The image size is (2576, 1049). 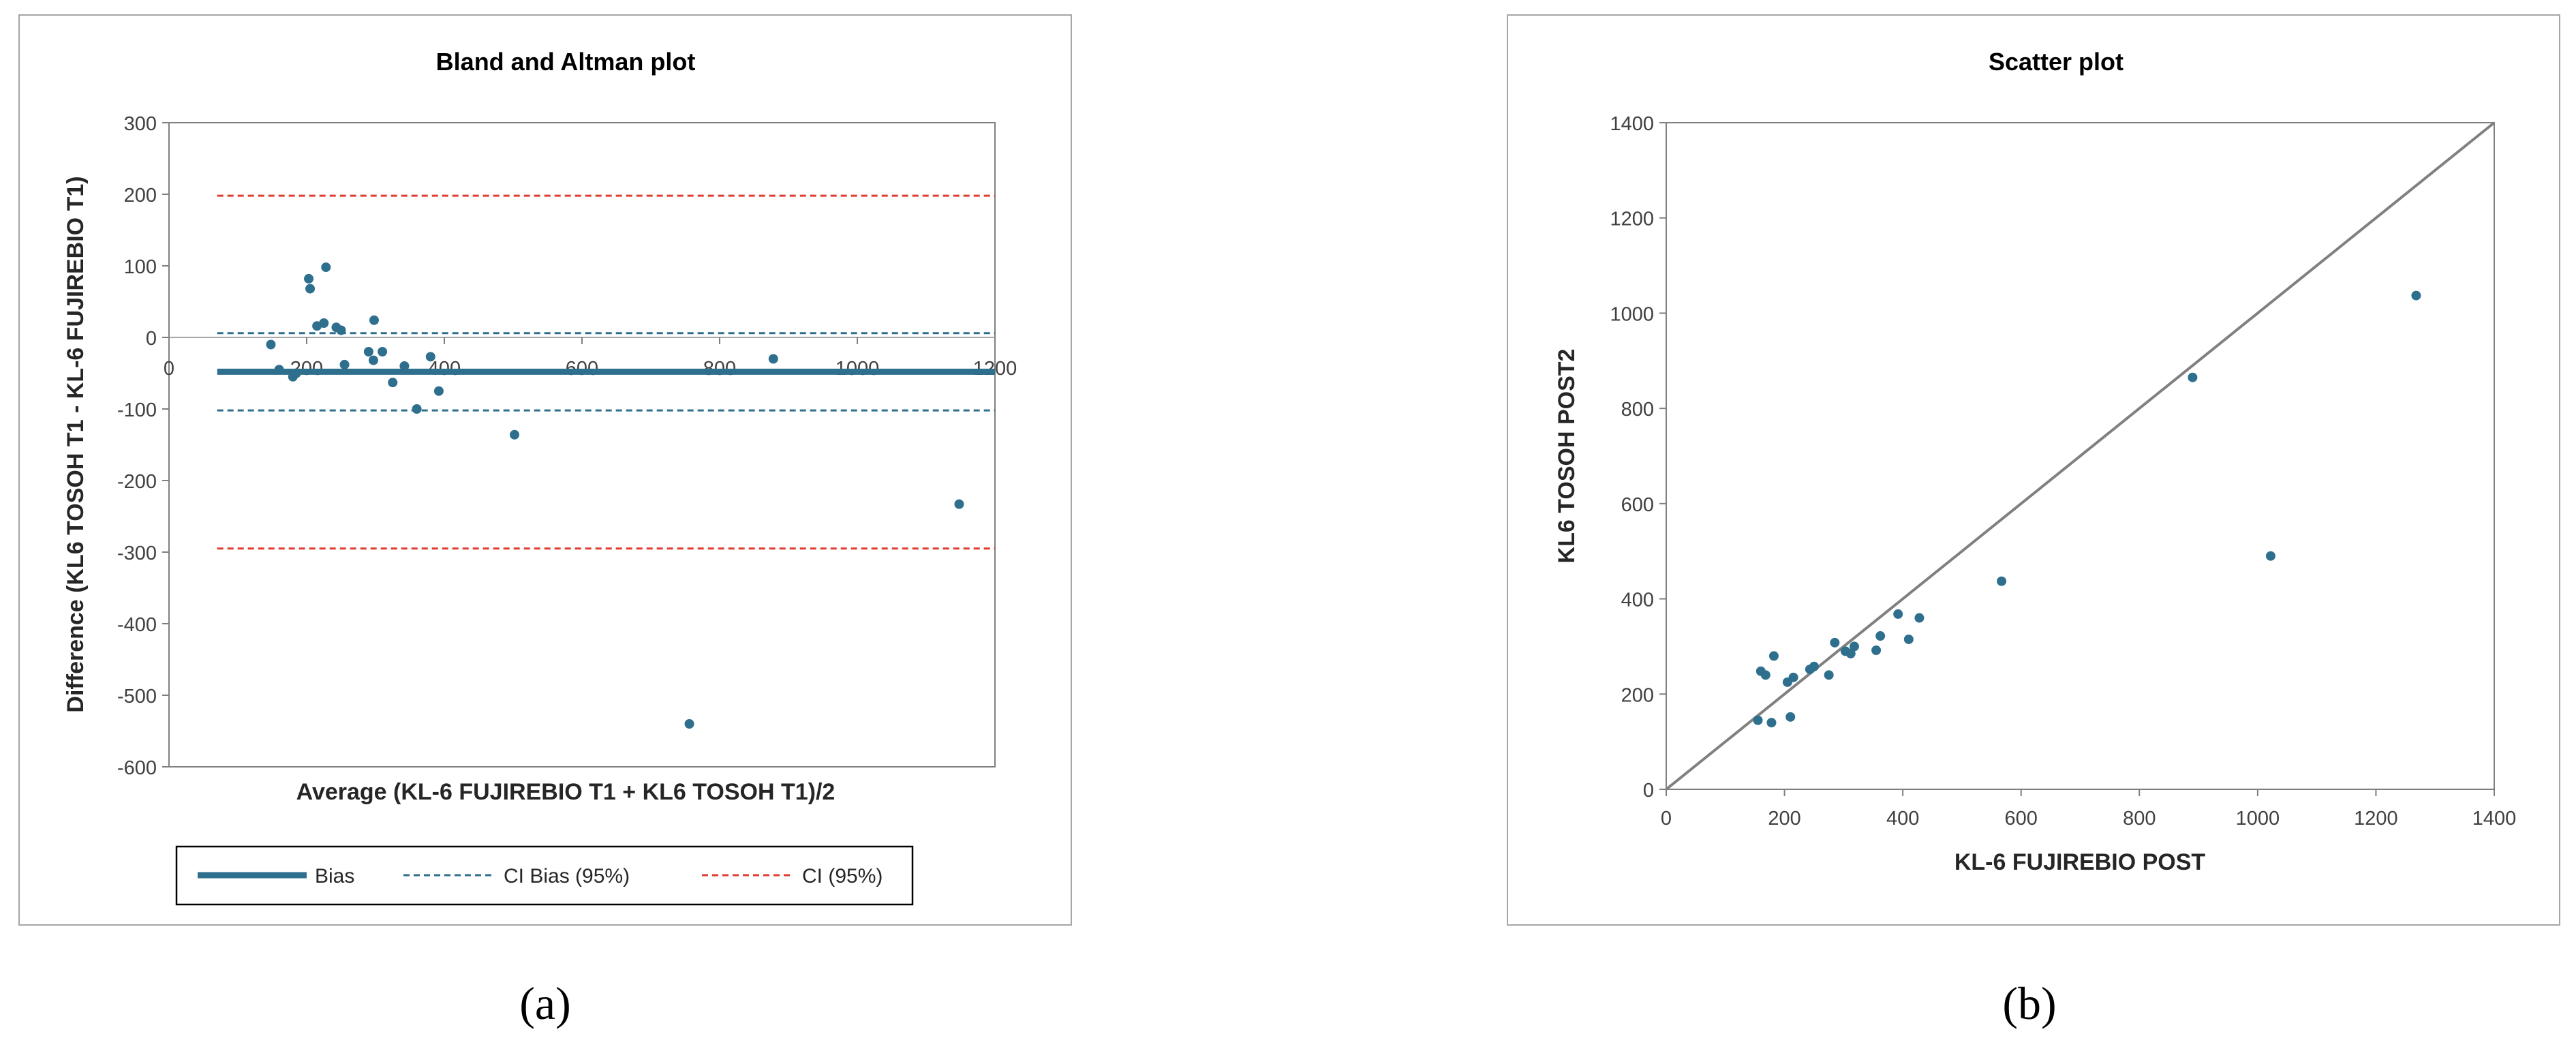 I want to click on panel-b-x-tick-label: 1200, so click(x=2376, y=819).